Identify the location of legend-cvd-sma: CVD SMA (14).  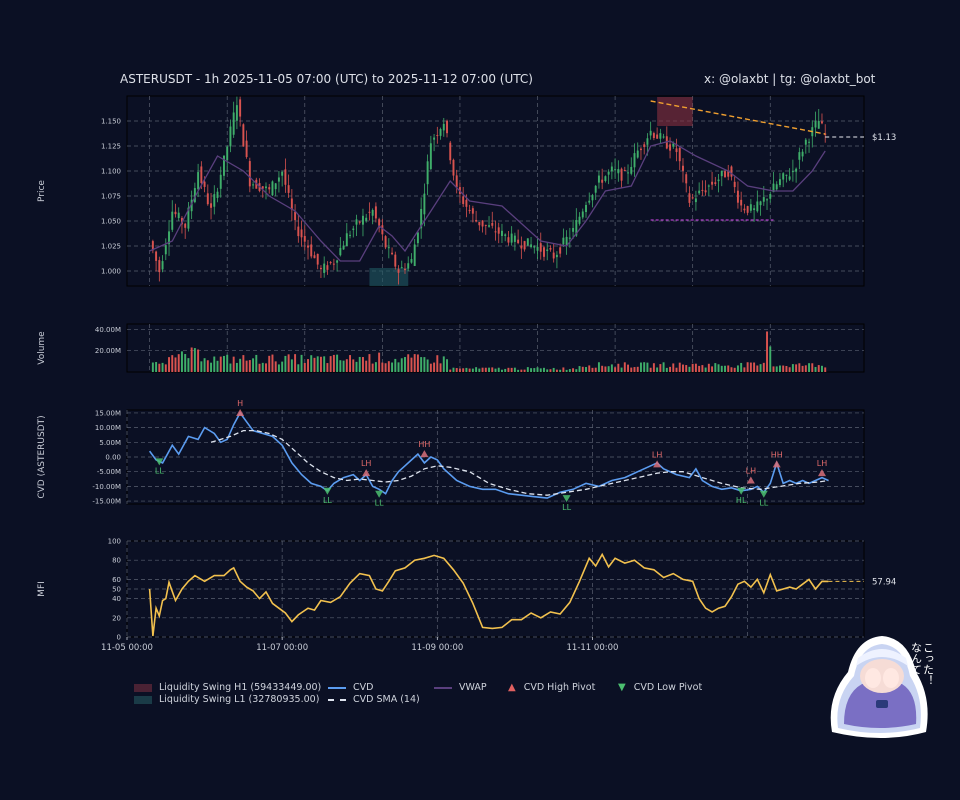
(374, 699).